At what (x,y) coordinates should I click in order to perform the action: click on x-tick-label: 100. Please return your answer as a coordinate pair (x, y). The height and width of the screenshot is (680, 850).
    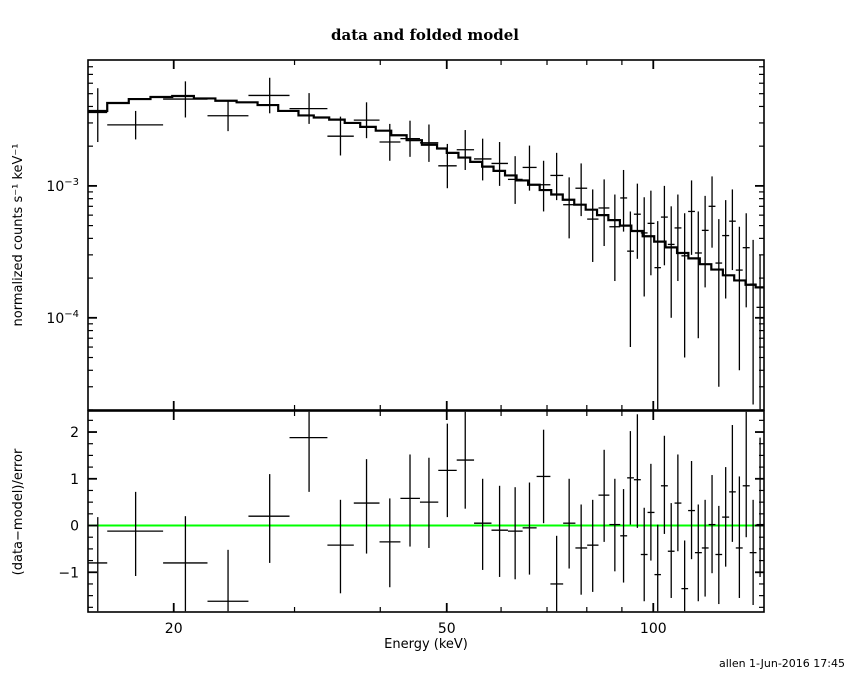
    Looking at the image, I should click on (653, 629).